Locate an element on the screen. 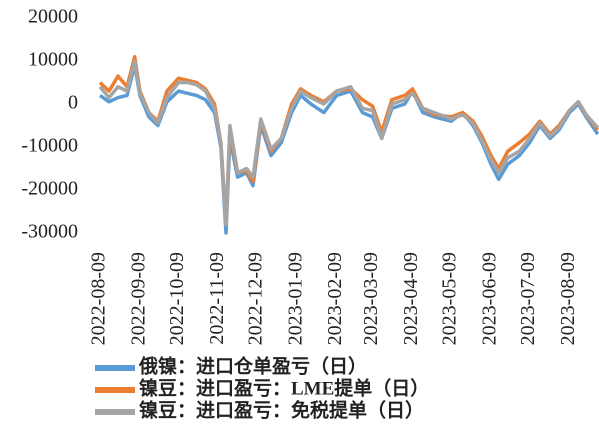 This screenshot has width=599, height=429. y-tick-label: 0 is located at coordinates (73, 103).